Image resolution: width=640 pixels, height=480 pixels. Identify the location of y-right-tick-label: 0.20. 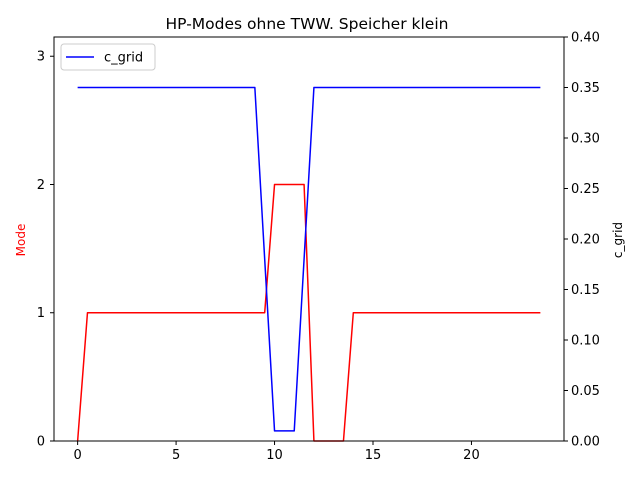
(585, 240).